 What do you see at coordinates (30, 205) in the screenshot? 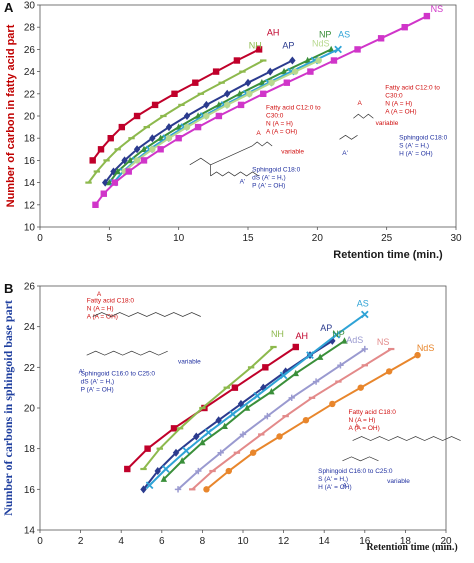
I see `y-tick-label: 12` at bounding box center [30, 205].